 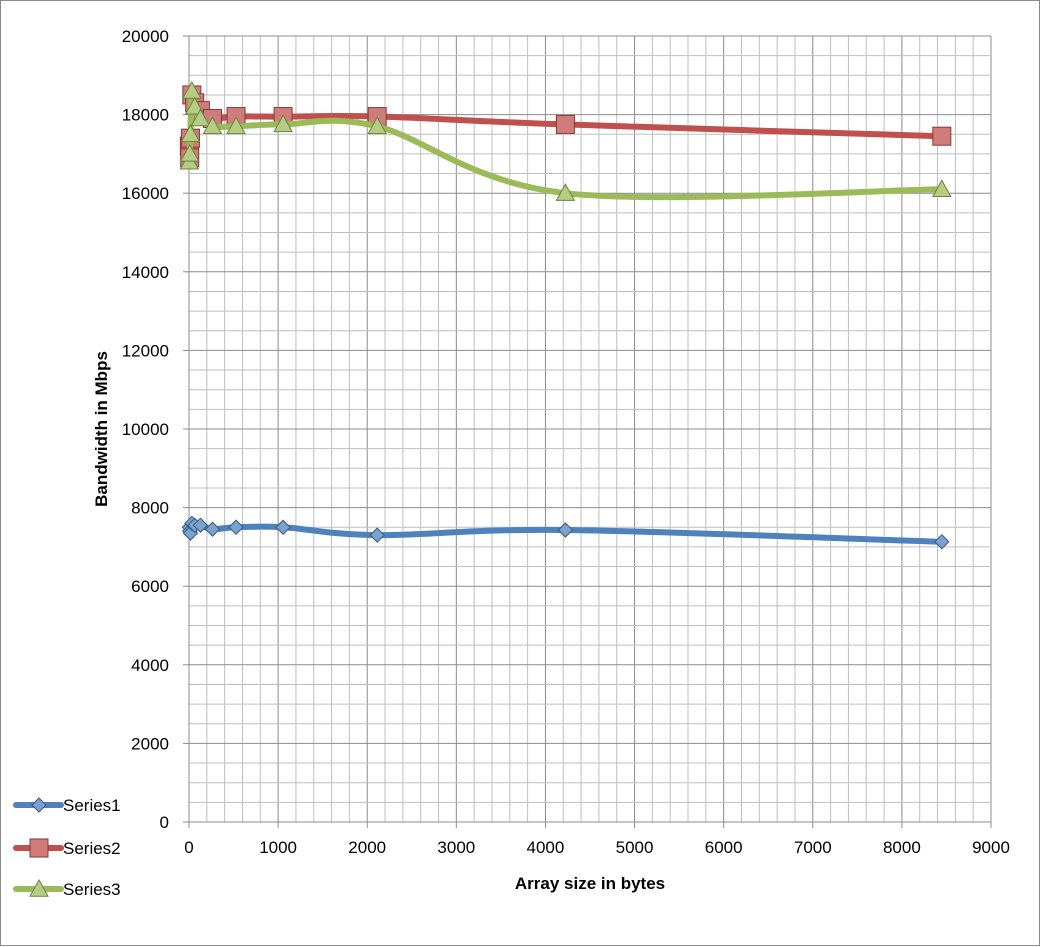 I want to click on x-tick-label: 5000, so click(x=635, y=847).